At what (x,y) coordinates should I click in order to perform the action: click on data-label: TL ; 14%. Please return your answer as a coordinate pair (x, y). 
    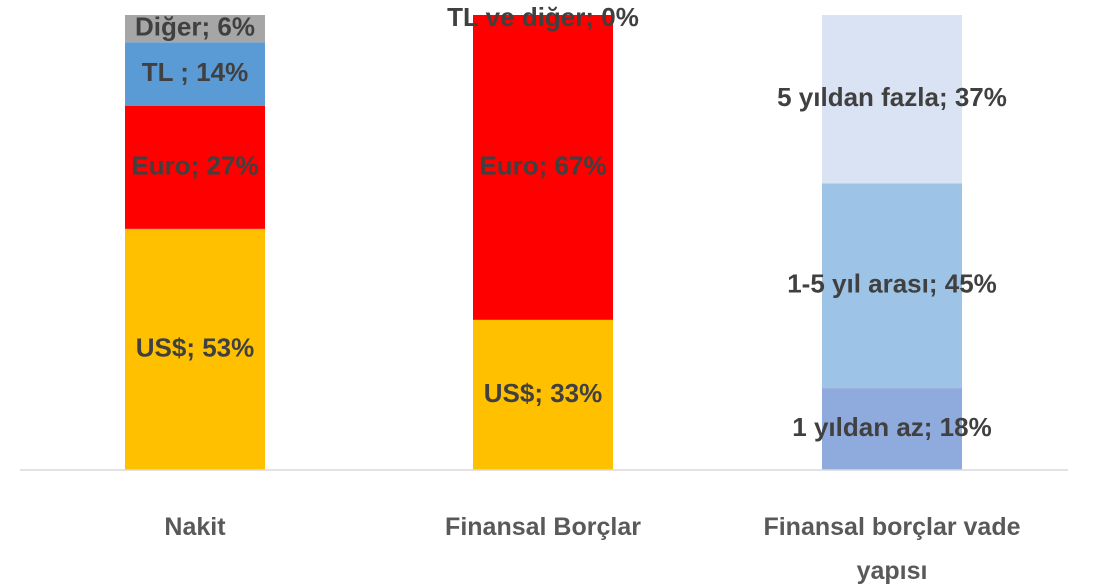
    Looking at the image, I should click on (195, 72).